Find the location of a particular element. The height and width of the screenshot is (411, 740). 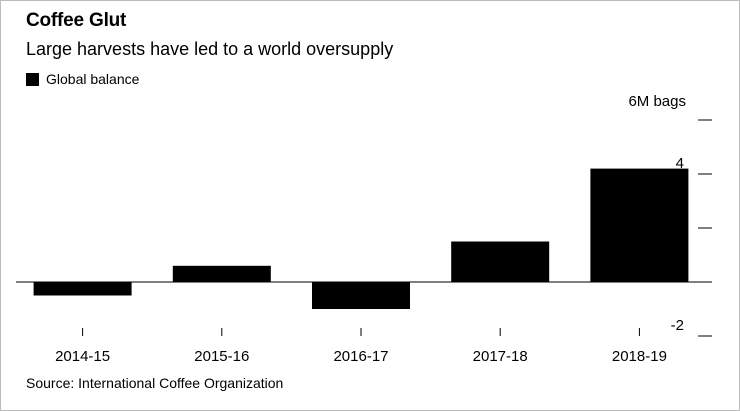

chart-legend: Global balance is located at coordinates (82, 79).